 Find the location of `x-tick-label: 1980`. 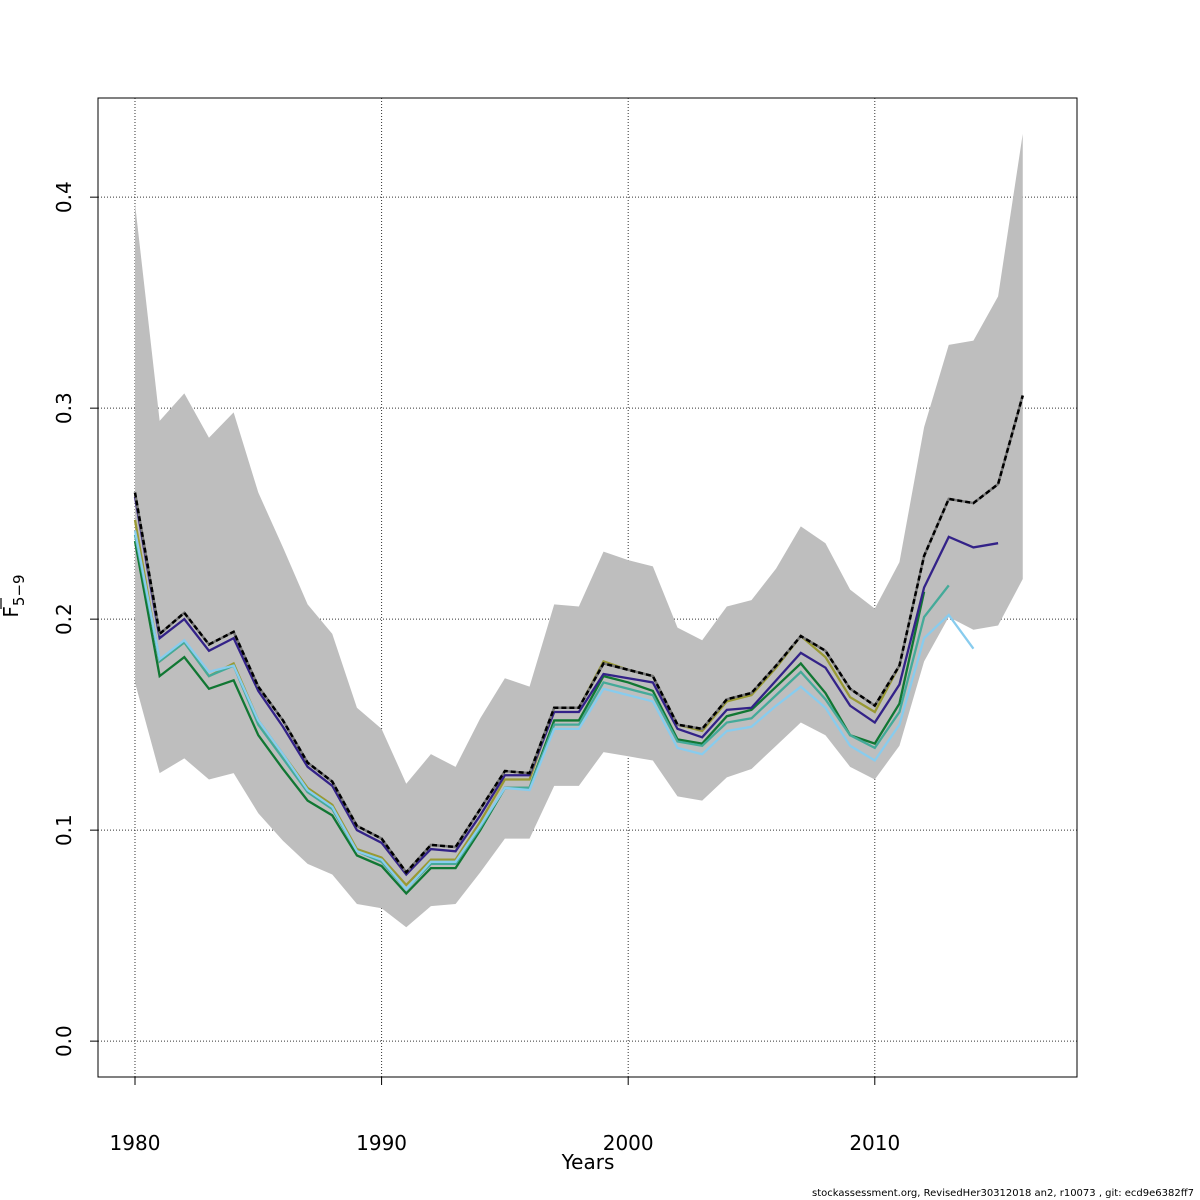

x-tick-label: 1980 is located at coordinates (135, 1143).